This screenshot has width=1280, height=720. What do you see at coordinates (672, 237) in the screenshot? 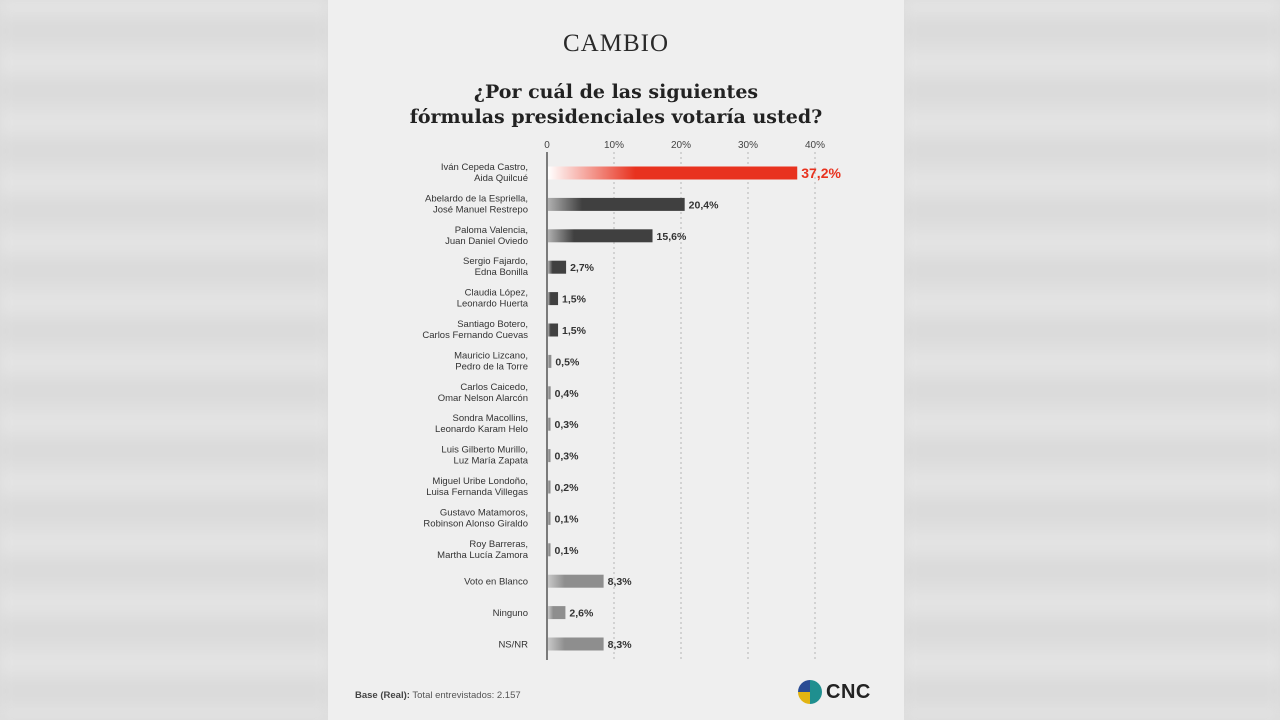
I see `value-label: 15,6%` at bounding box center [672, 237].